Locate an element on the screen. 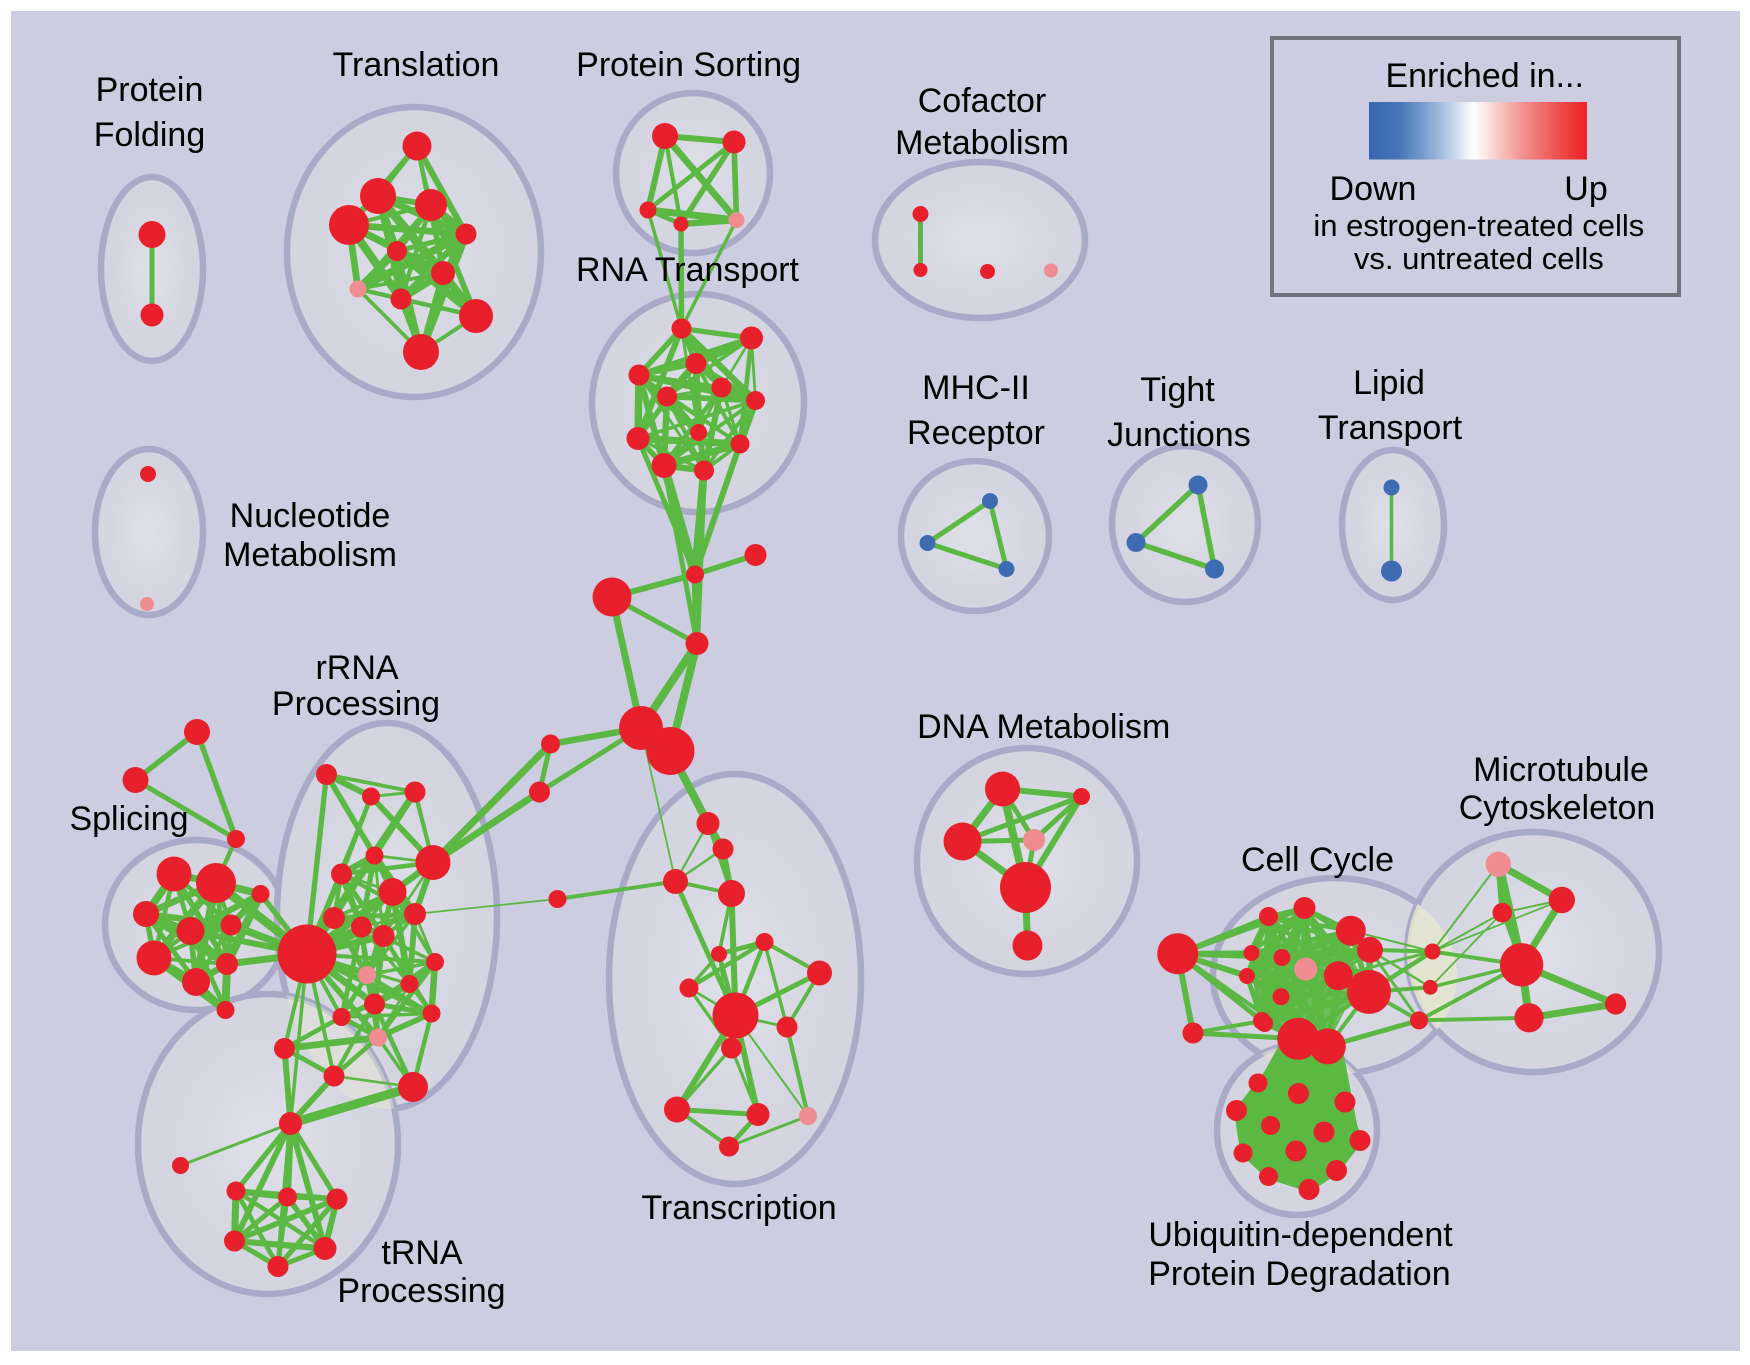  svg-text: Folding is located at coordinates (150, 135).